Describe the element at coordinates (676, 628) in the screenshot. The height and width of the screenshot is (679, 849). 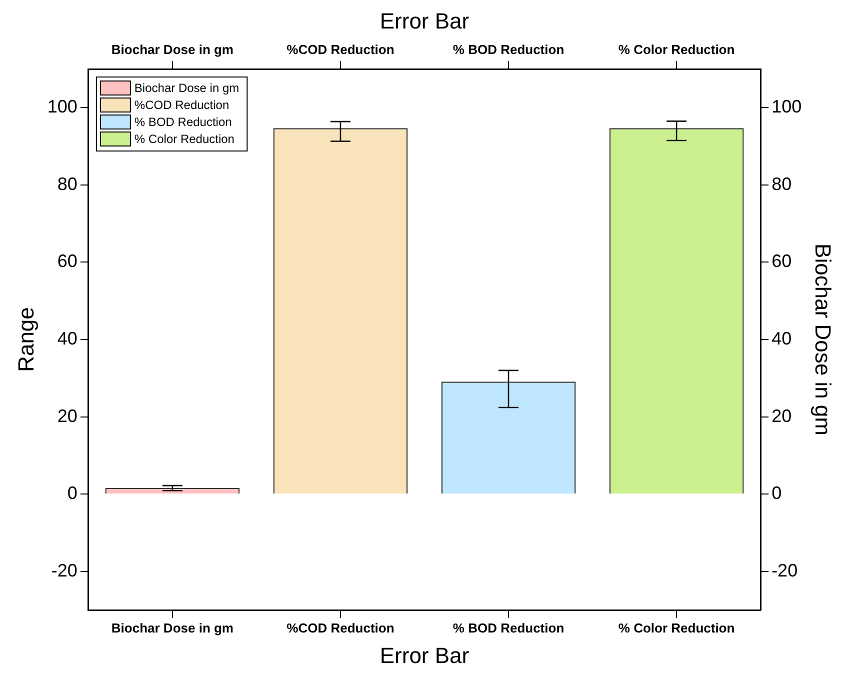
I see `x-tick-label: % Color Reduction` at that location.